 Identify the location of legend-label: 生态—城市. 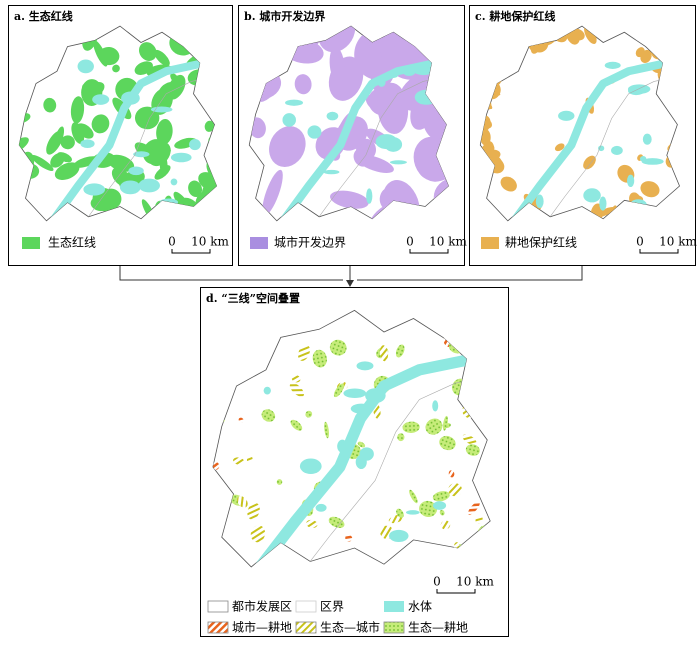
(350, 627).